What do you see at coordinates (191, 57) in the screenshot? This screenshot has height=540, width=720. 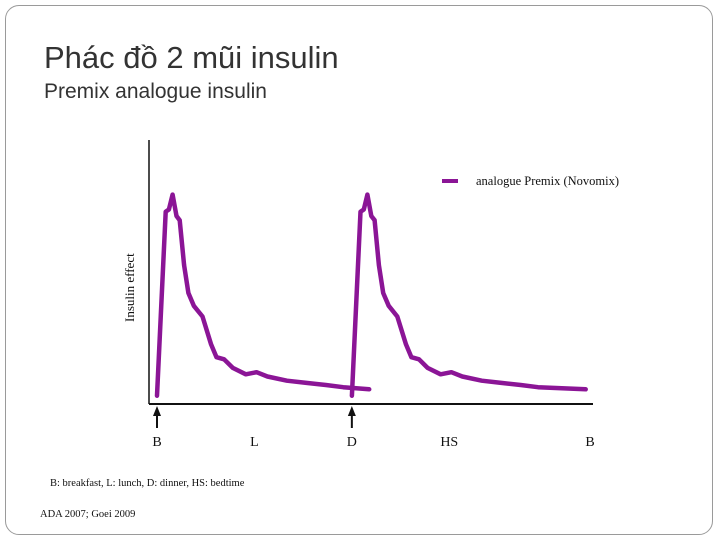 I see `slide-title: Phác đồ 2 mũi insulin` at bounding box center [191, 57].